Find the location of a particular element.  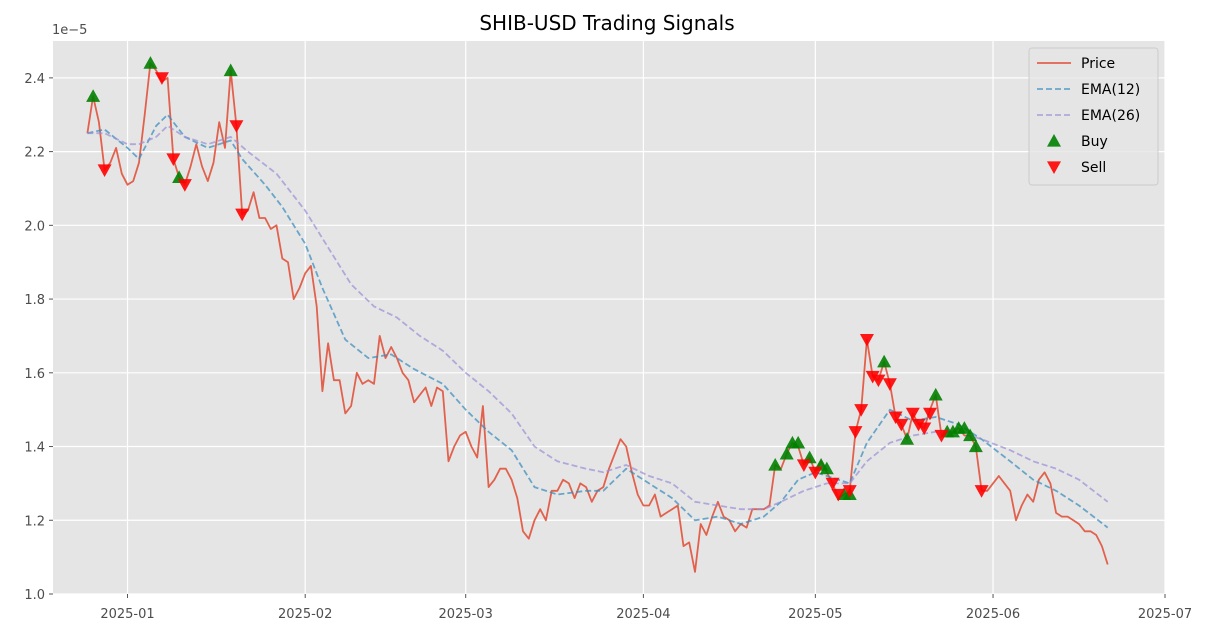

legend-buy-marker is located at coordinates (1054, 140).